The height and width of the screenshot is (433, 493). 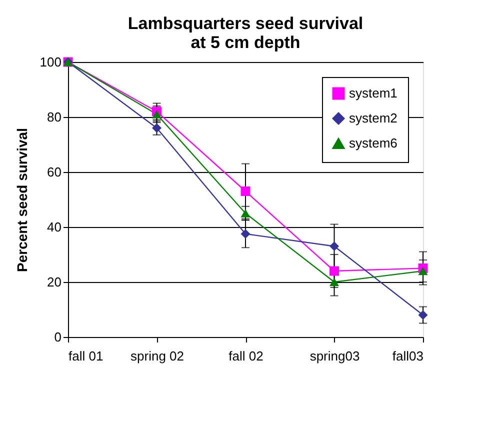 What do you see at coordinates (86, 356) in the screenshot?
I see `x-tick-label: fall 01` at bounding box center [86, 356].